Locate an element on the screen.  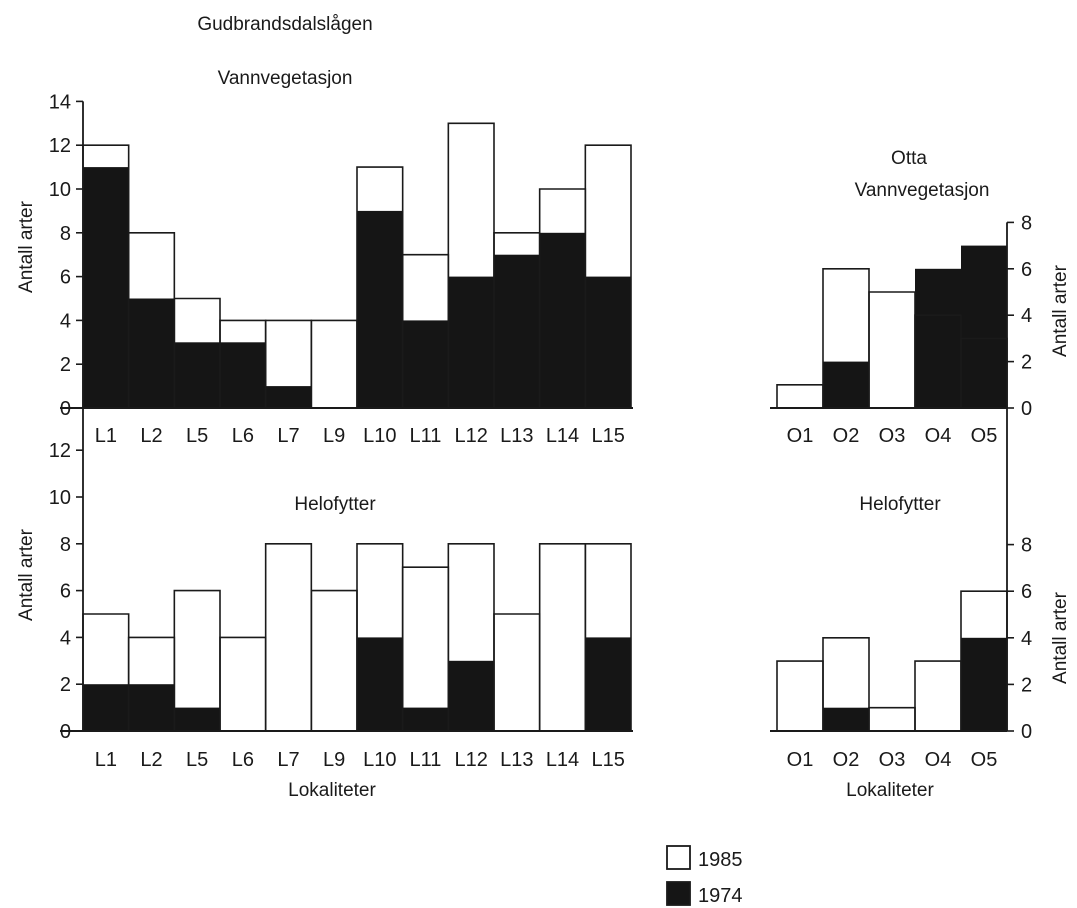
chart-title: Vannvegetasjon is located at coordinates (285, 78).